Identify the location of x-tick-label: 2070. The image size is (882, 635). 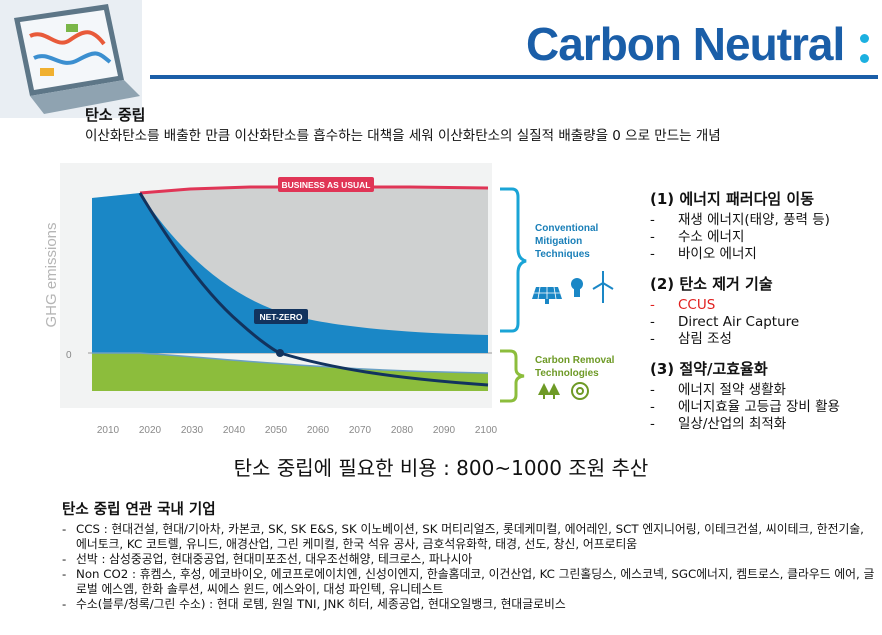
(360, 430).